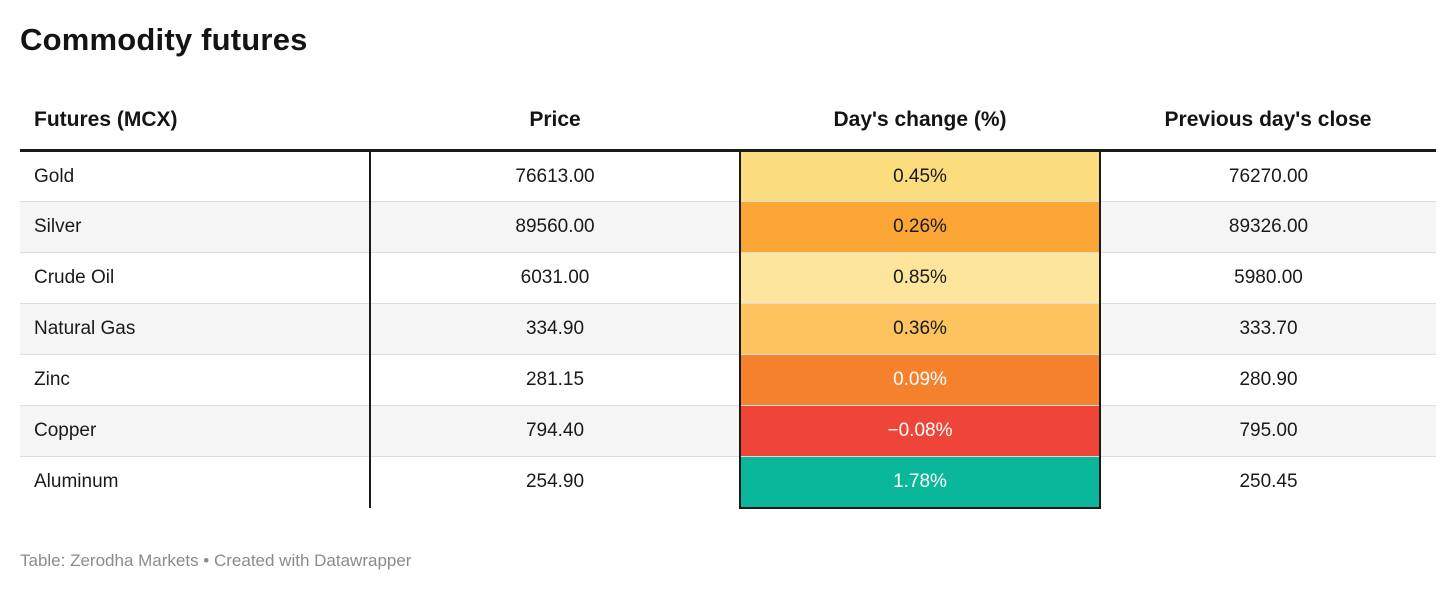  I want to click on change-value: 0.45%, so click(920, 176).